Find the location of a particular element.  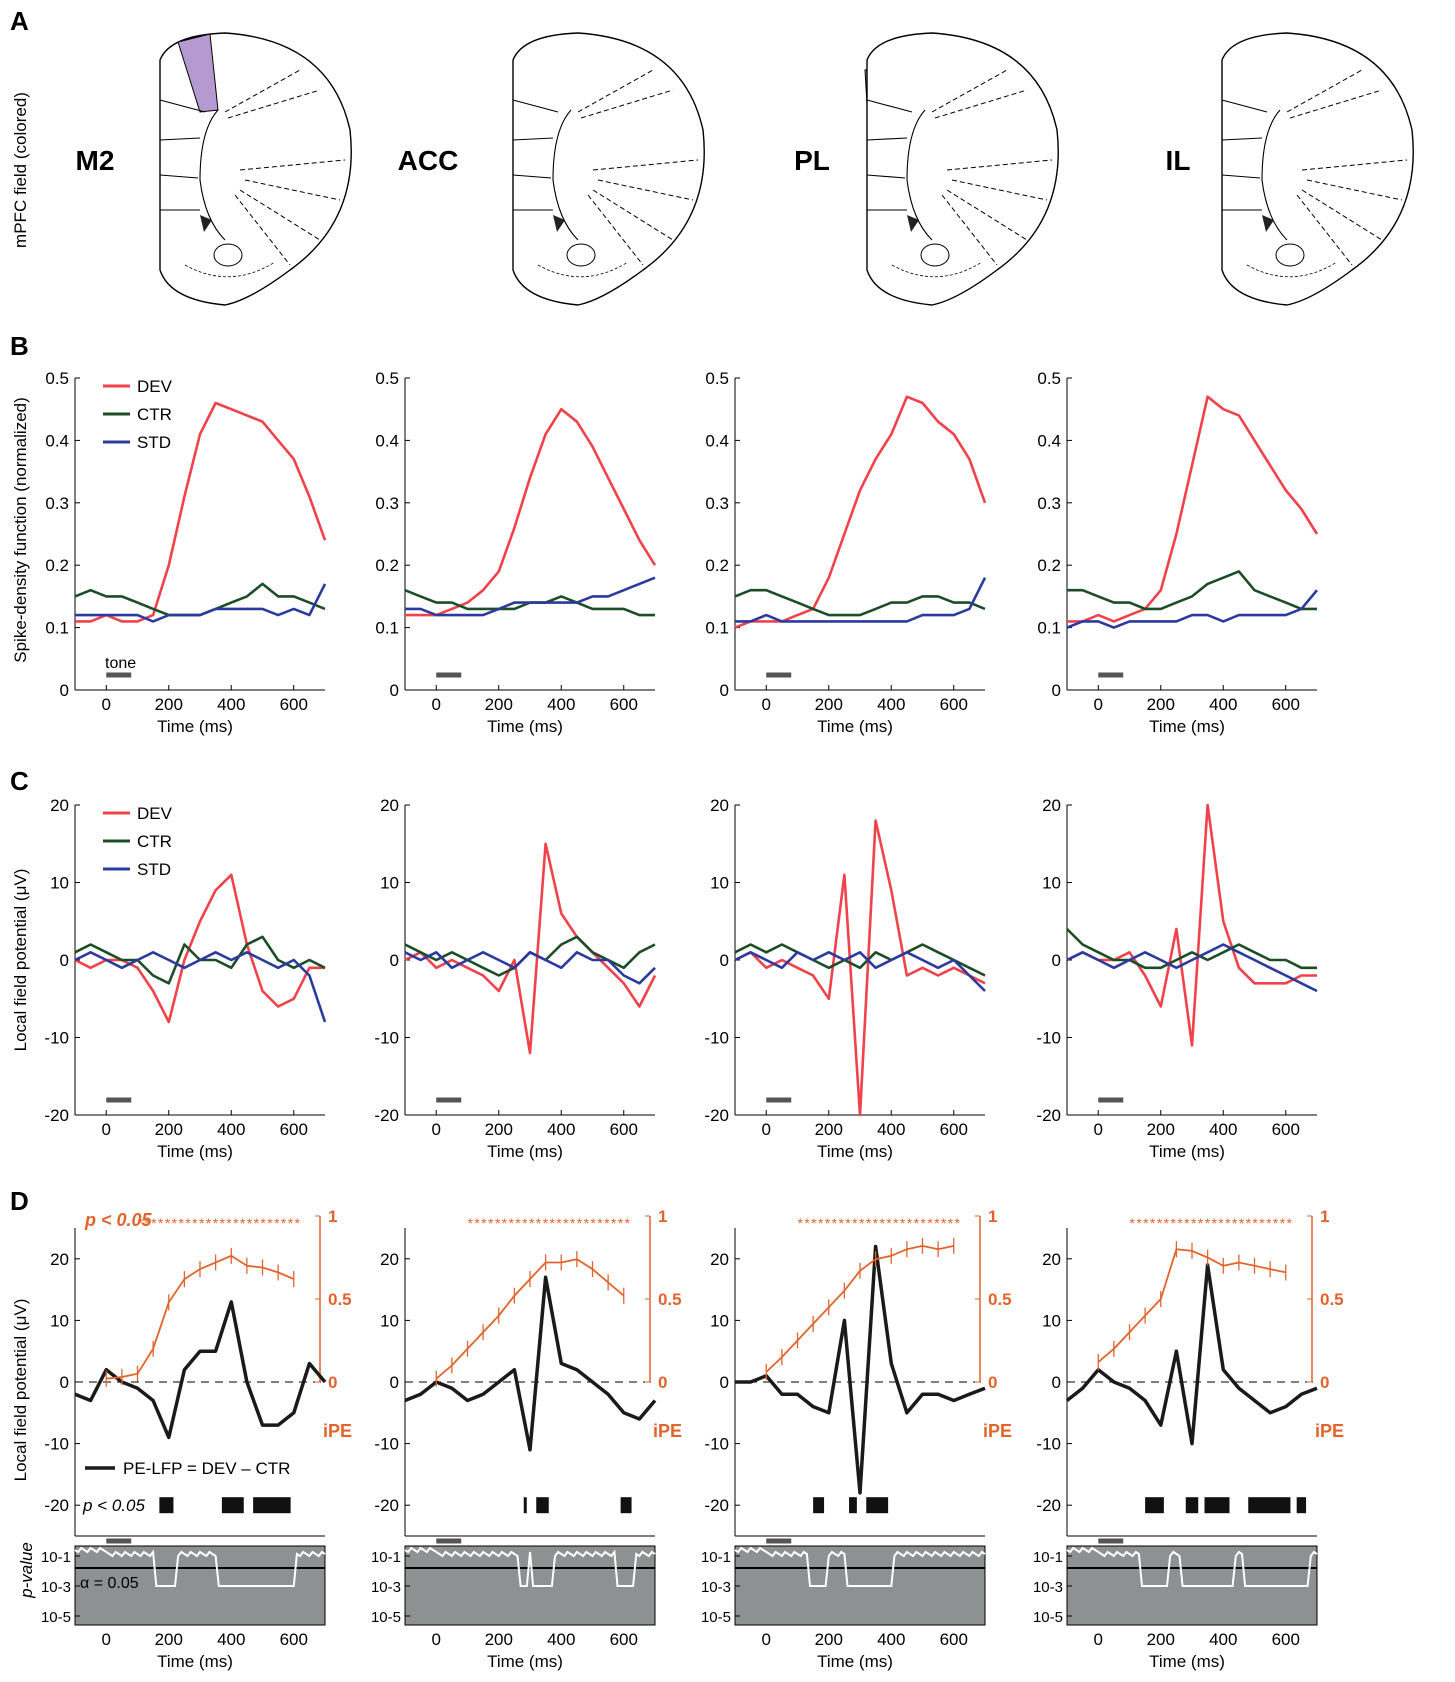

legend-label-dev: DEV is located at coordinates (155, 813).